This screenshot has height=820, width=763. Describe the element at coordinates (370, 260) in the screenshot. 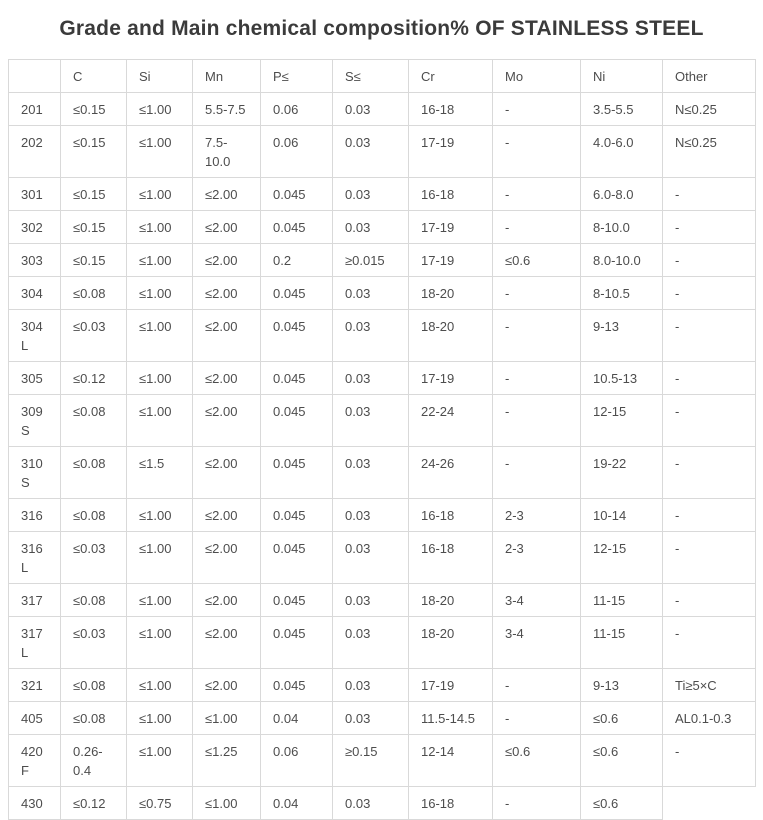

I see `s-cell: ≥0.015` at that location.